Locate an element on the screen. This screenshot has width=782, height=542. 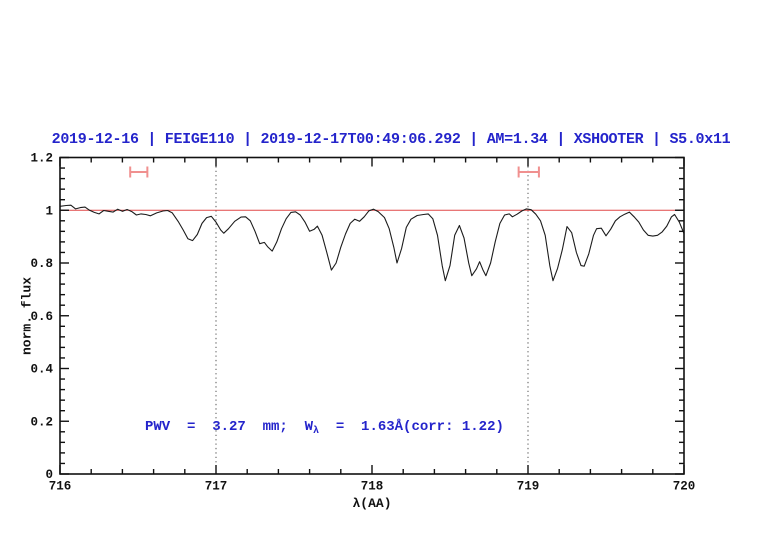
y-tick-label: 0.4 is located at coordinates (41, 370).